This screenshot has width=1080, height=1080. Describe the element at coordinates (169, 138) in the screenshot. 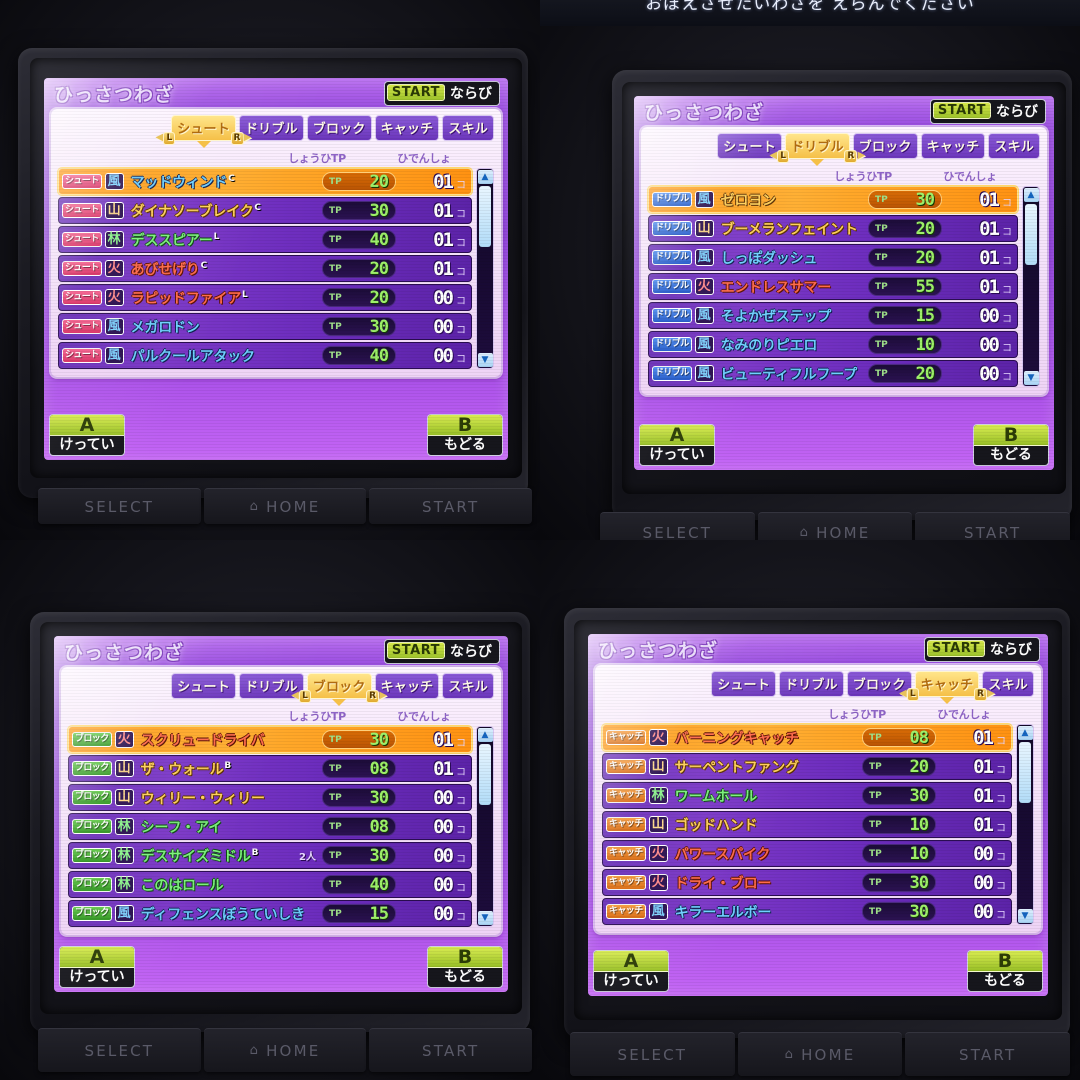

I see `l-shoulder-key: L` at that location.